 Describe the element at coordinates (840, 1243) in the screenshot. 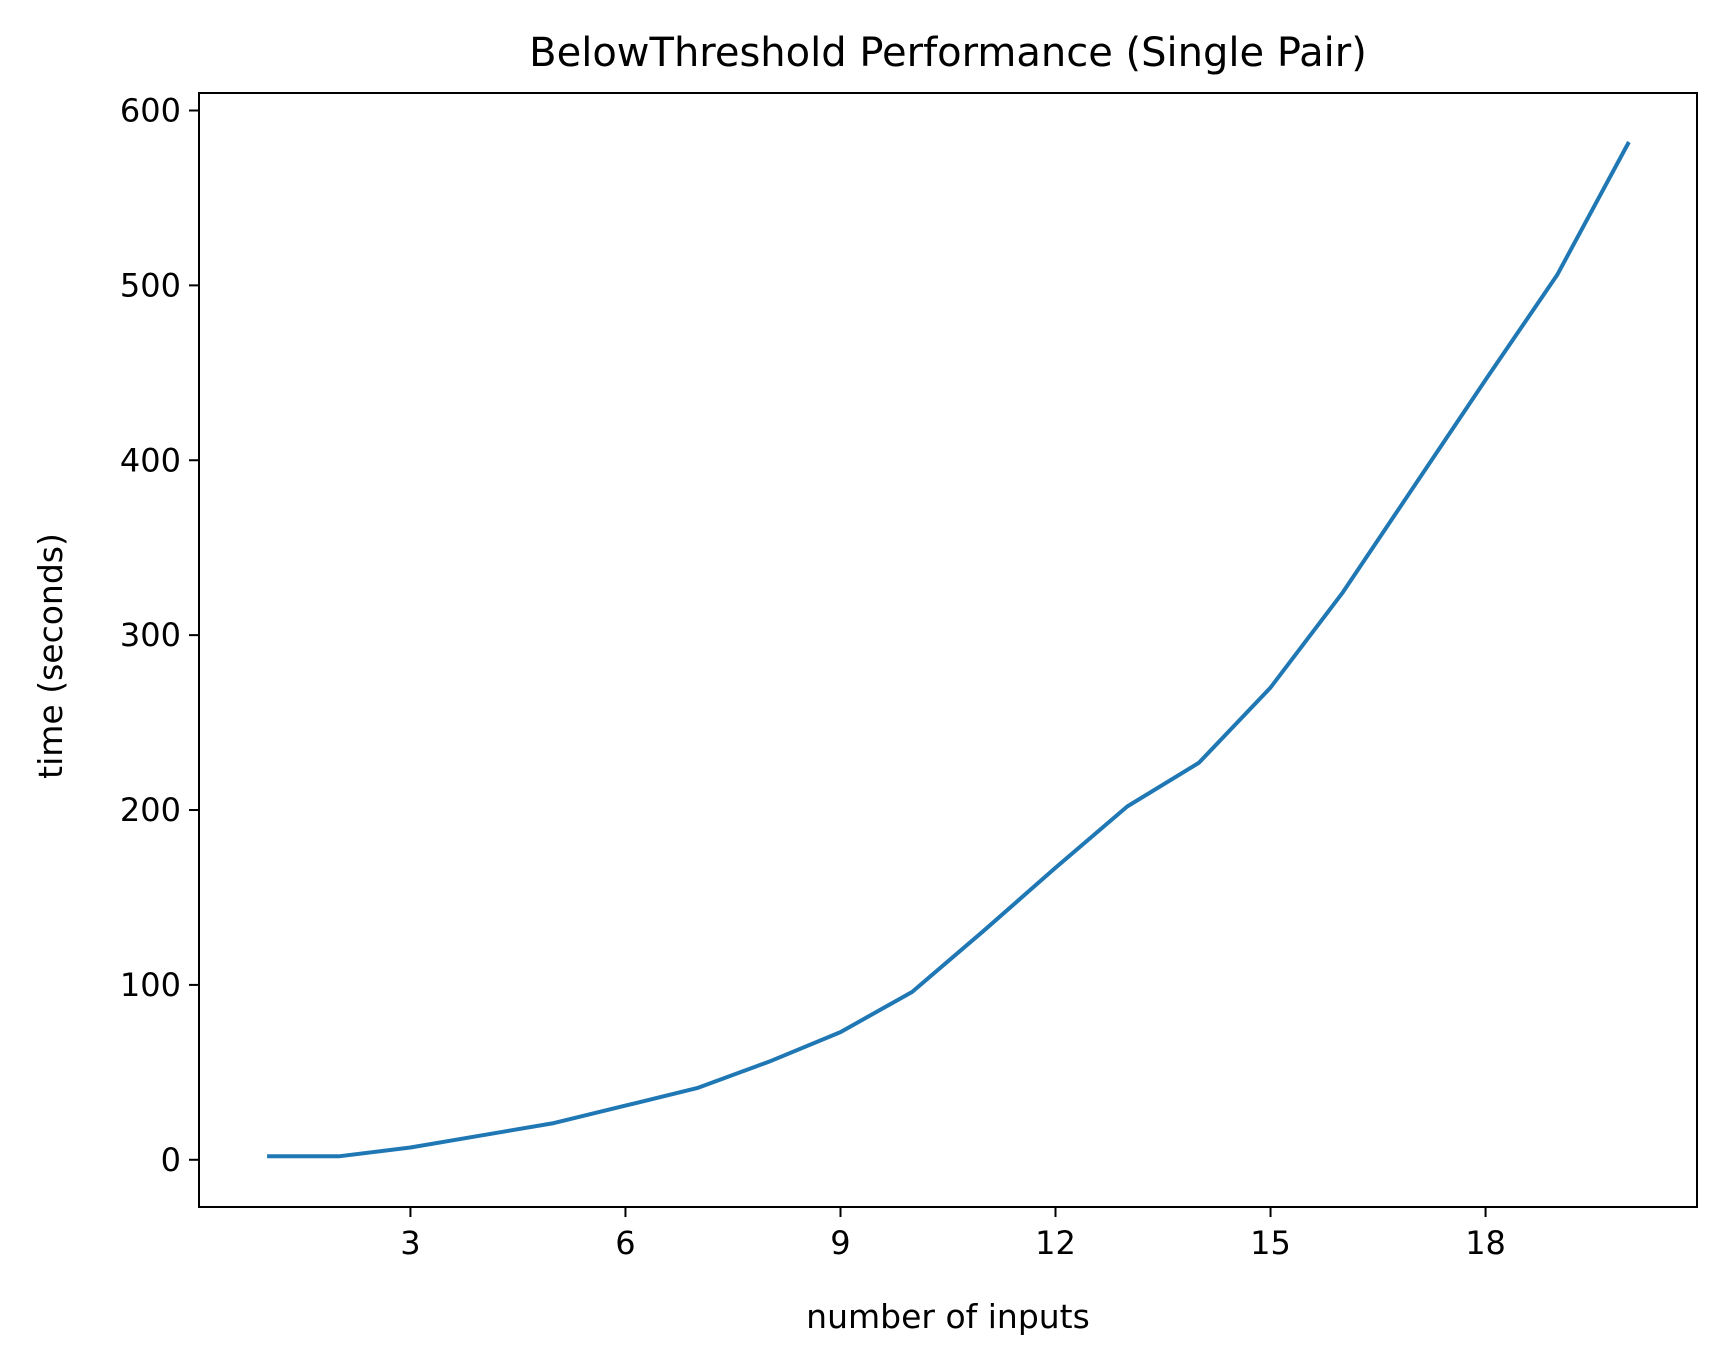

I see `x-tick-label: 9` at that location.